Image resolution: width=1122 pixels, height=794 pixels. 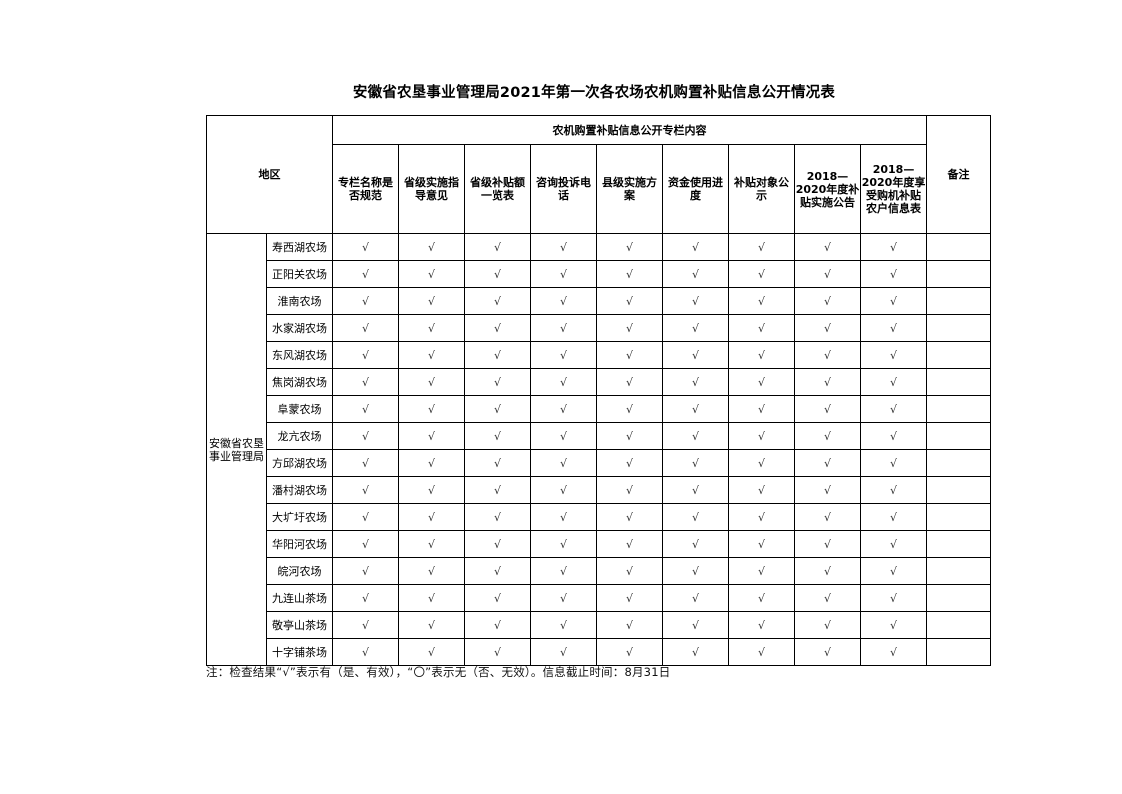 I want to click on header-col-5: 资金使用进度, so click(x=695, y=189).